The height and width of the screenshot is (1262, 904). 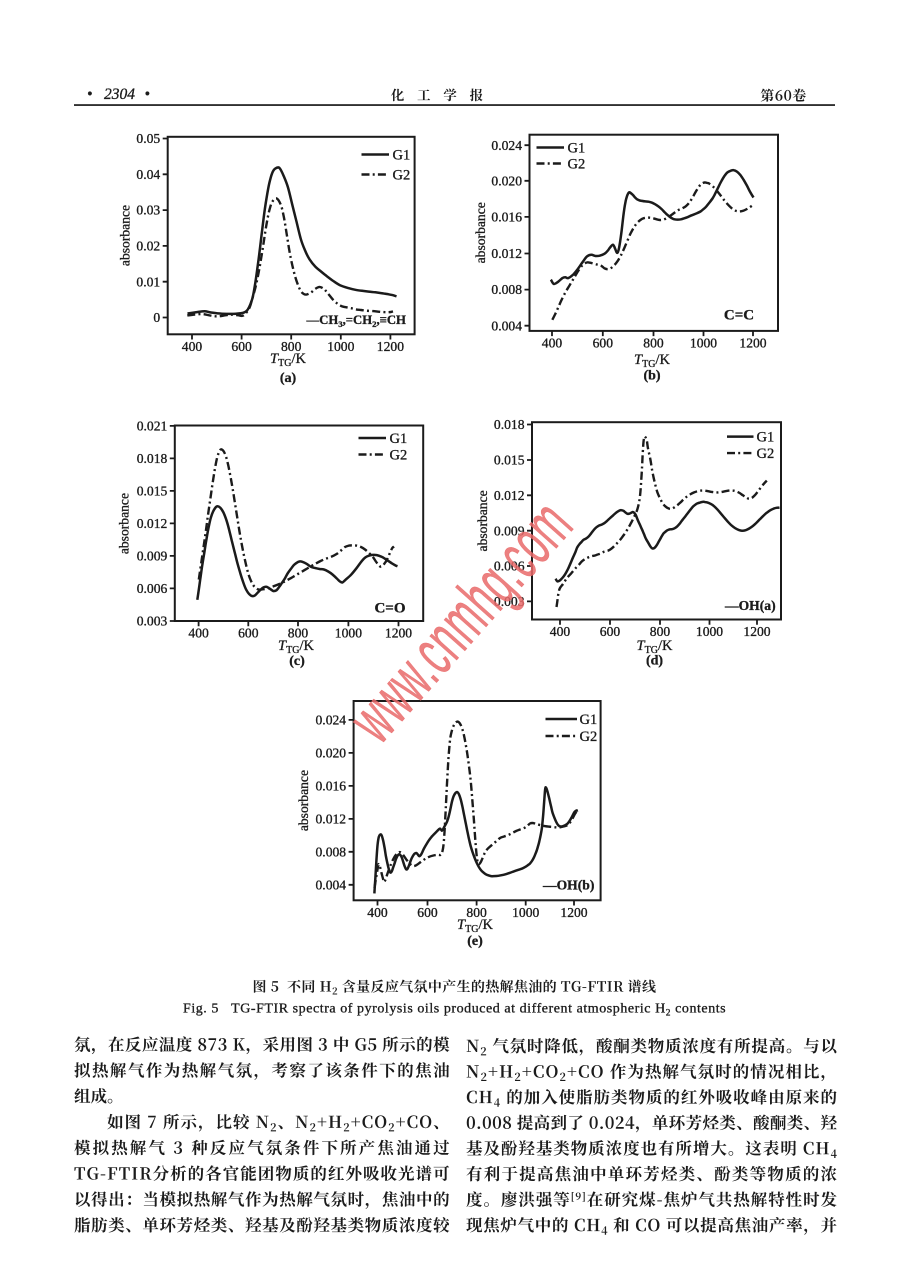 I want to click on svg-text: (b), so click(x=651, y=376).